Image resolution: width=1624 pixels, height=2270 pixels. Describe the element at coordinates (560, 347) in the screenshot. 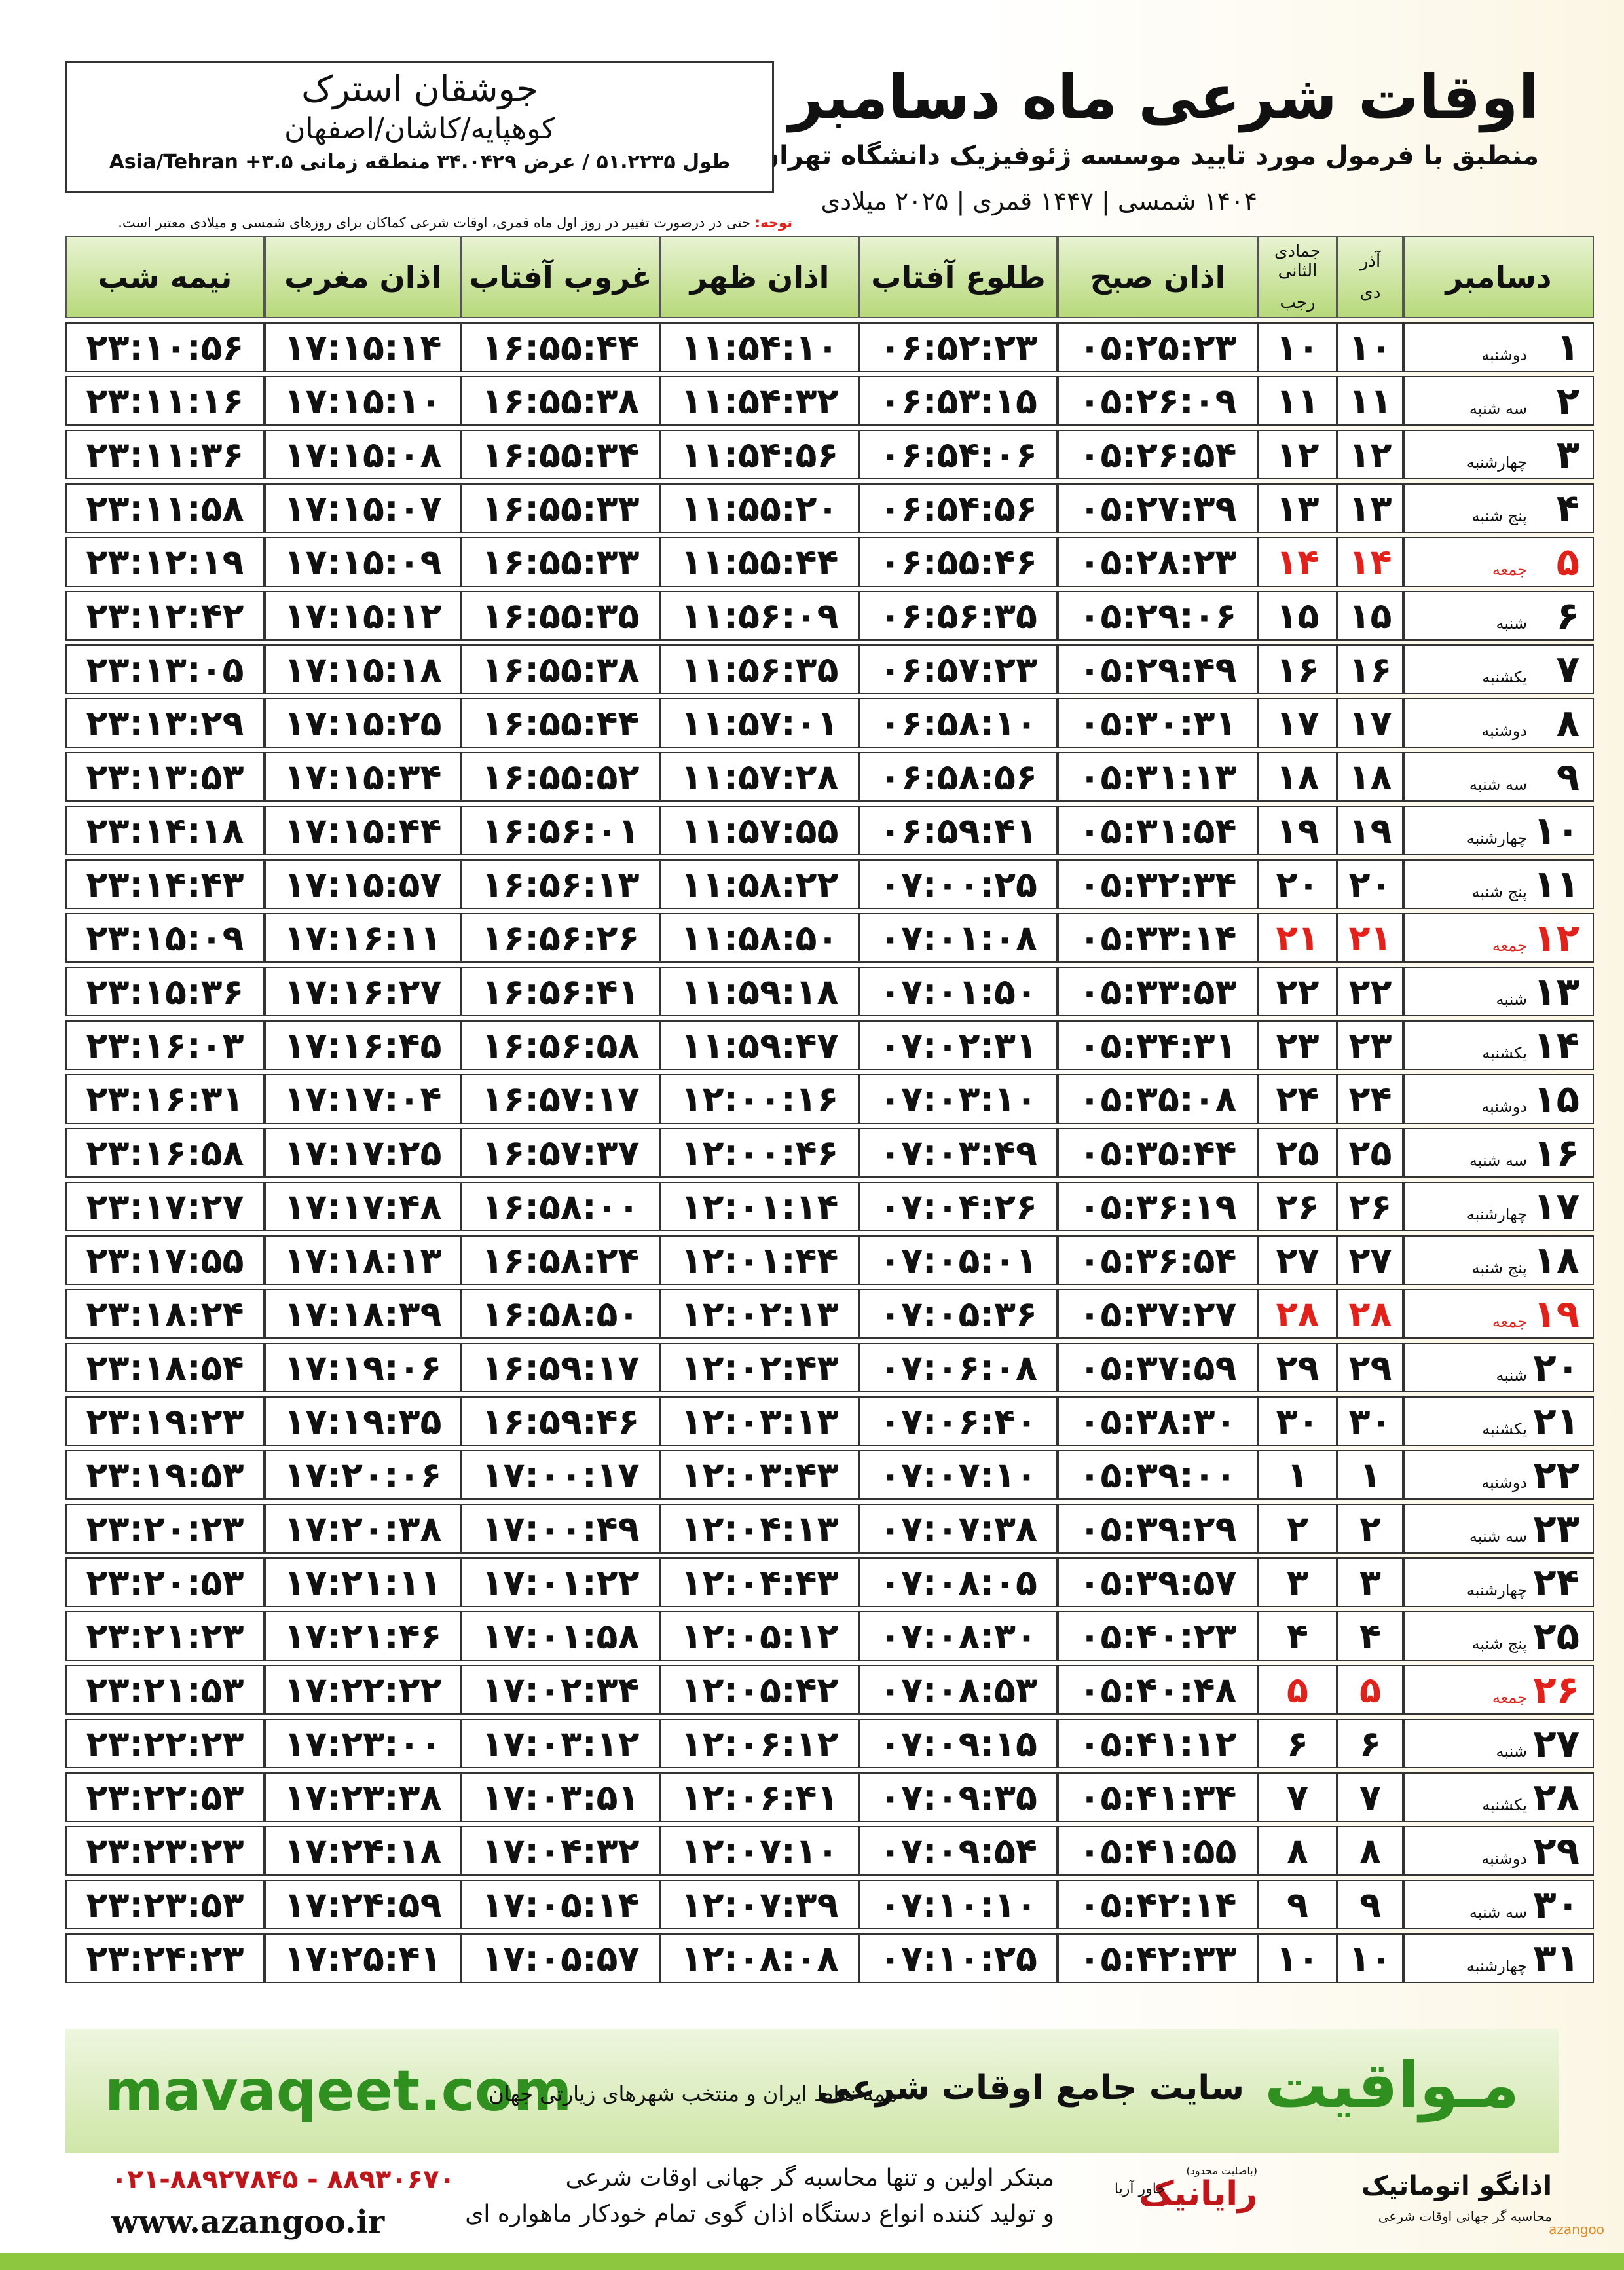

I see `time-cell: ۱۶:۵۵:۴۴` at that location.